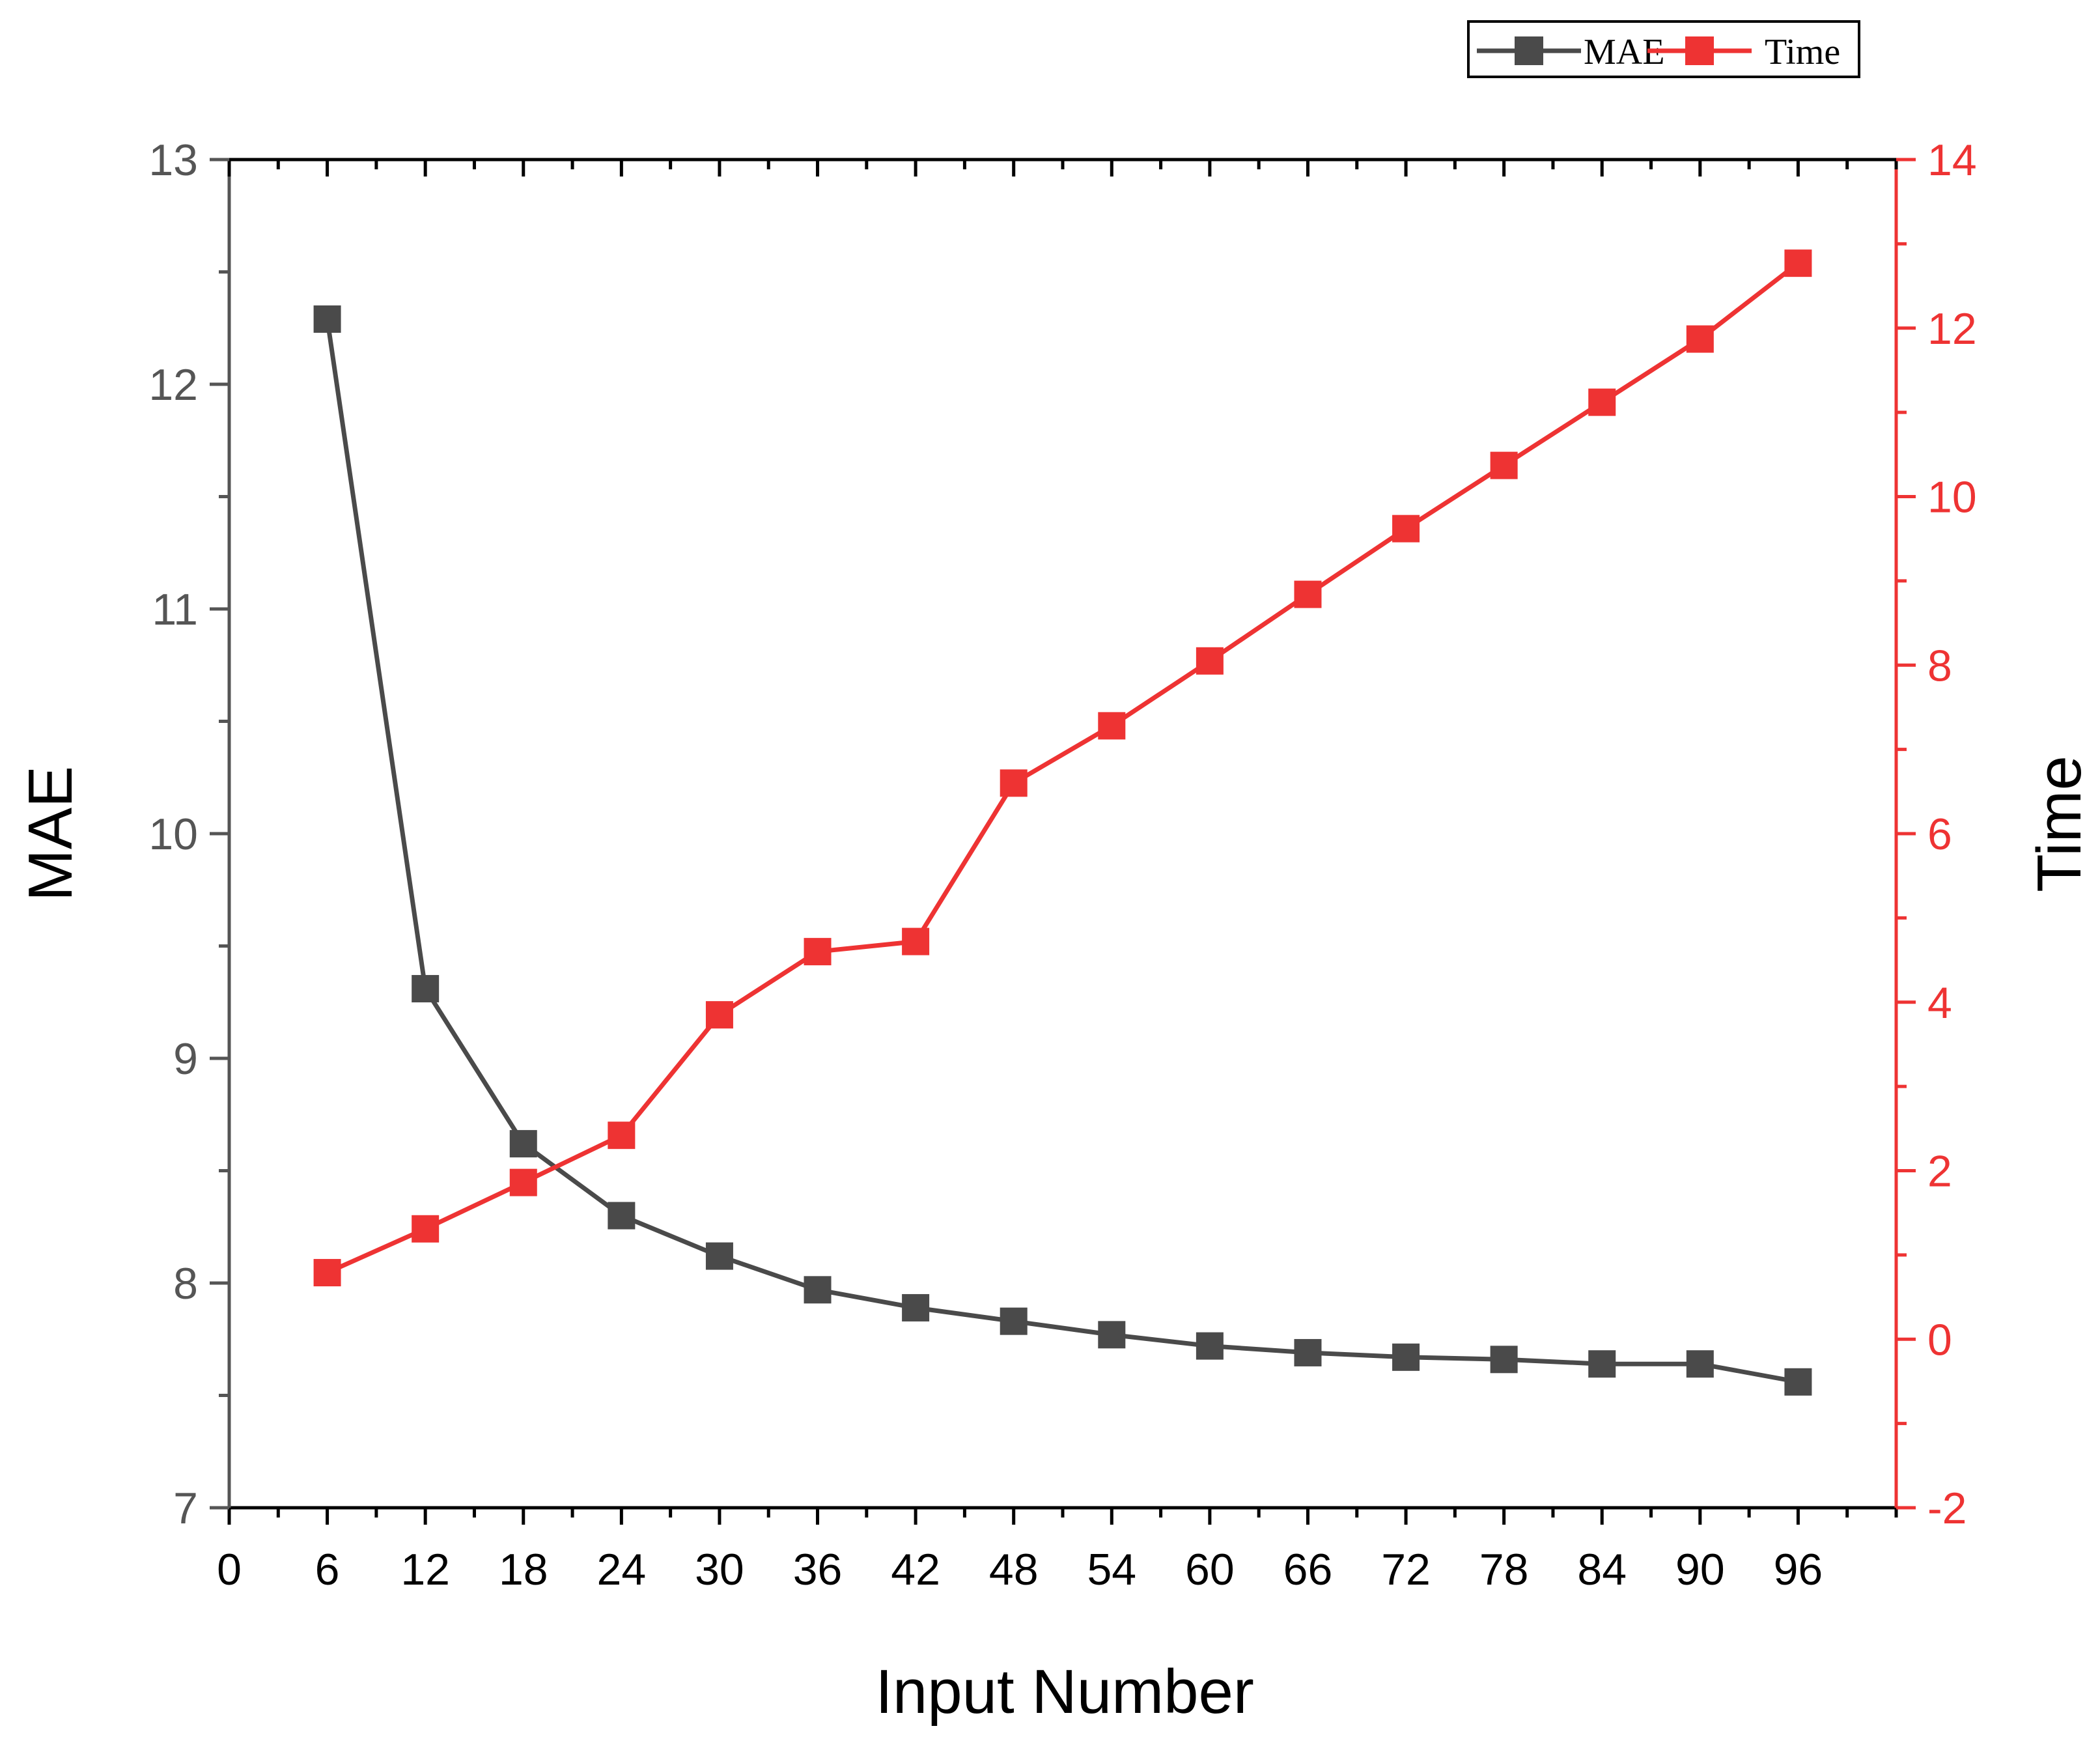 This screenshot has height=1737, width=2100. I want to click on x-tick-label: 48, so click(1014, 1569).